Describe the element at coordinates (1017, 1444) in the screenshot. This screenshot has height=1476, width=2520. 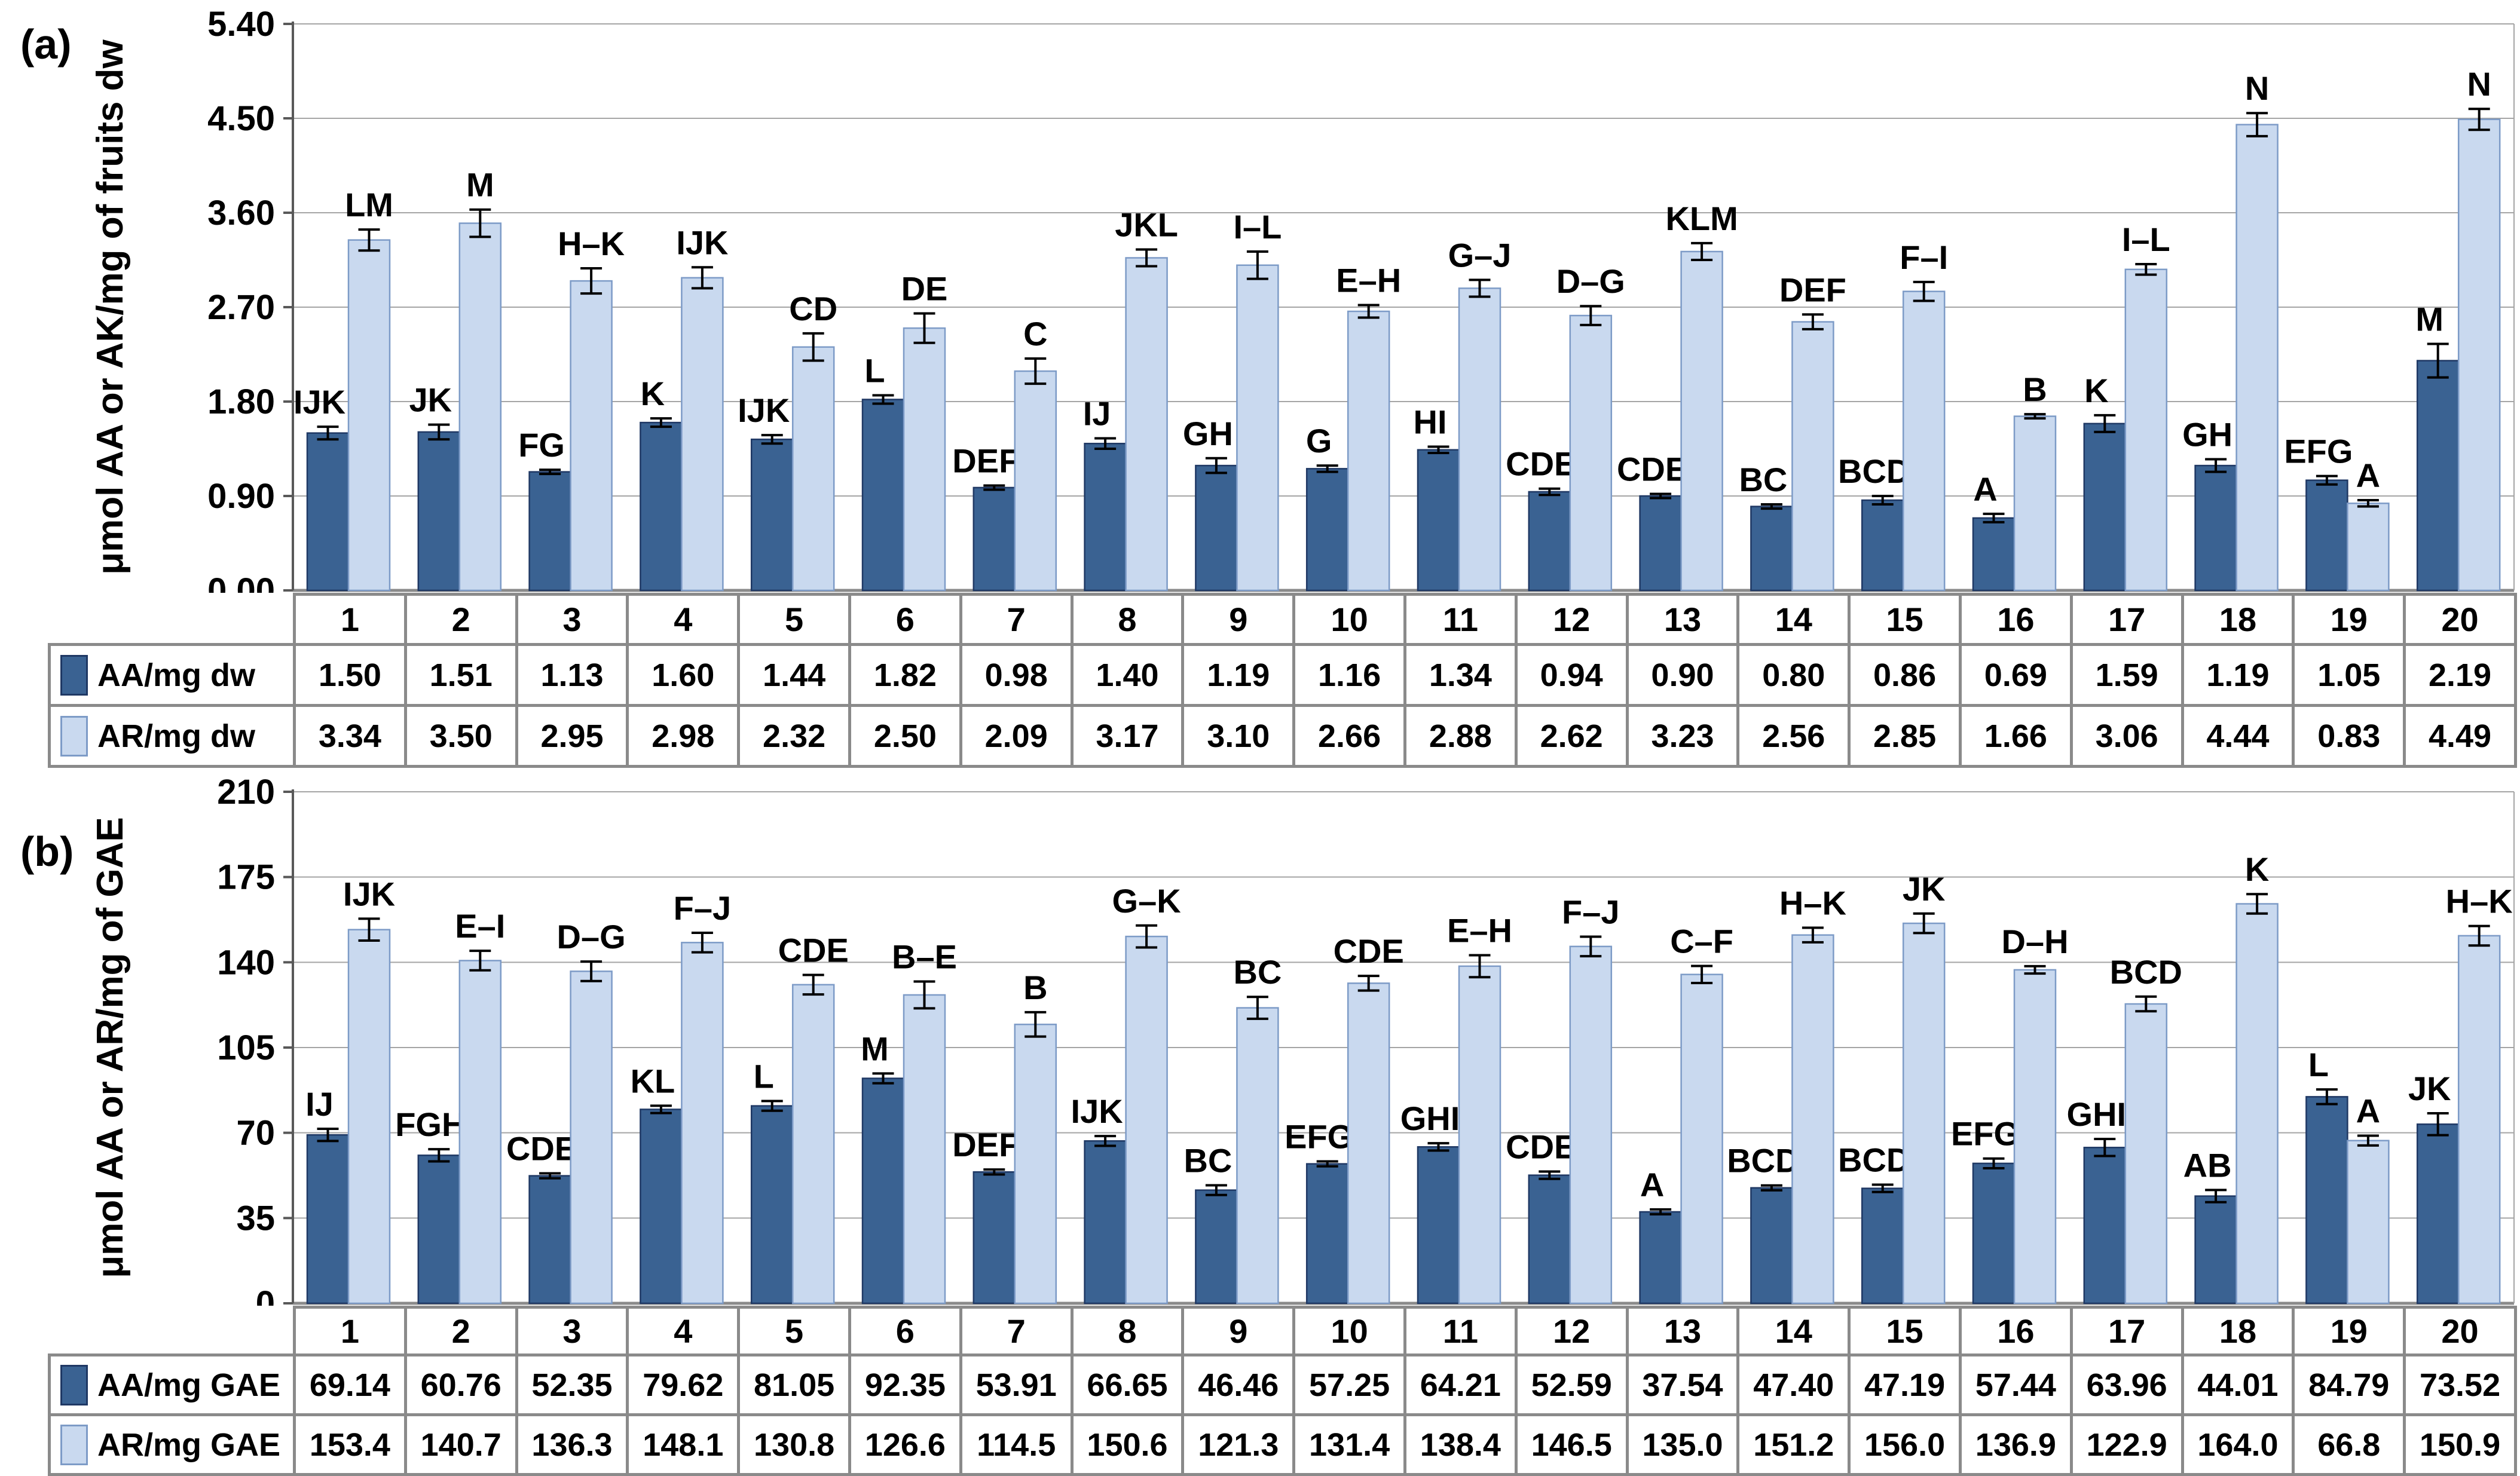
I see `value-cell: 114.5` at that location.